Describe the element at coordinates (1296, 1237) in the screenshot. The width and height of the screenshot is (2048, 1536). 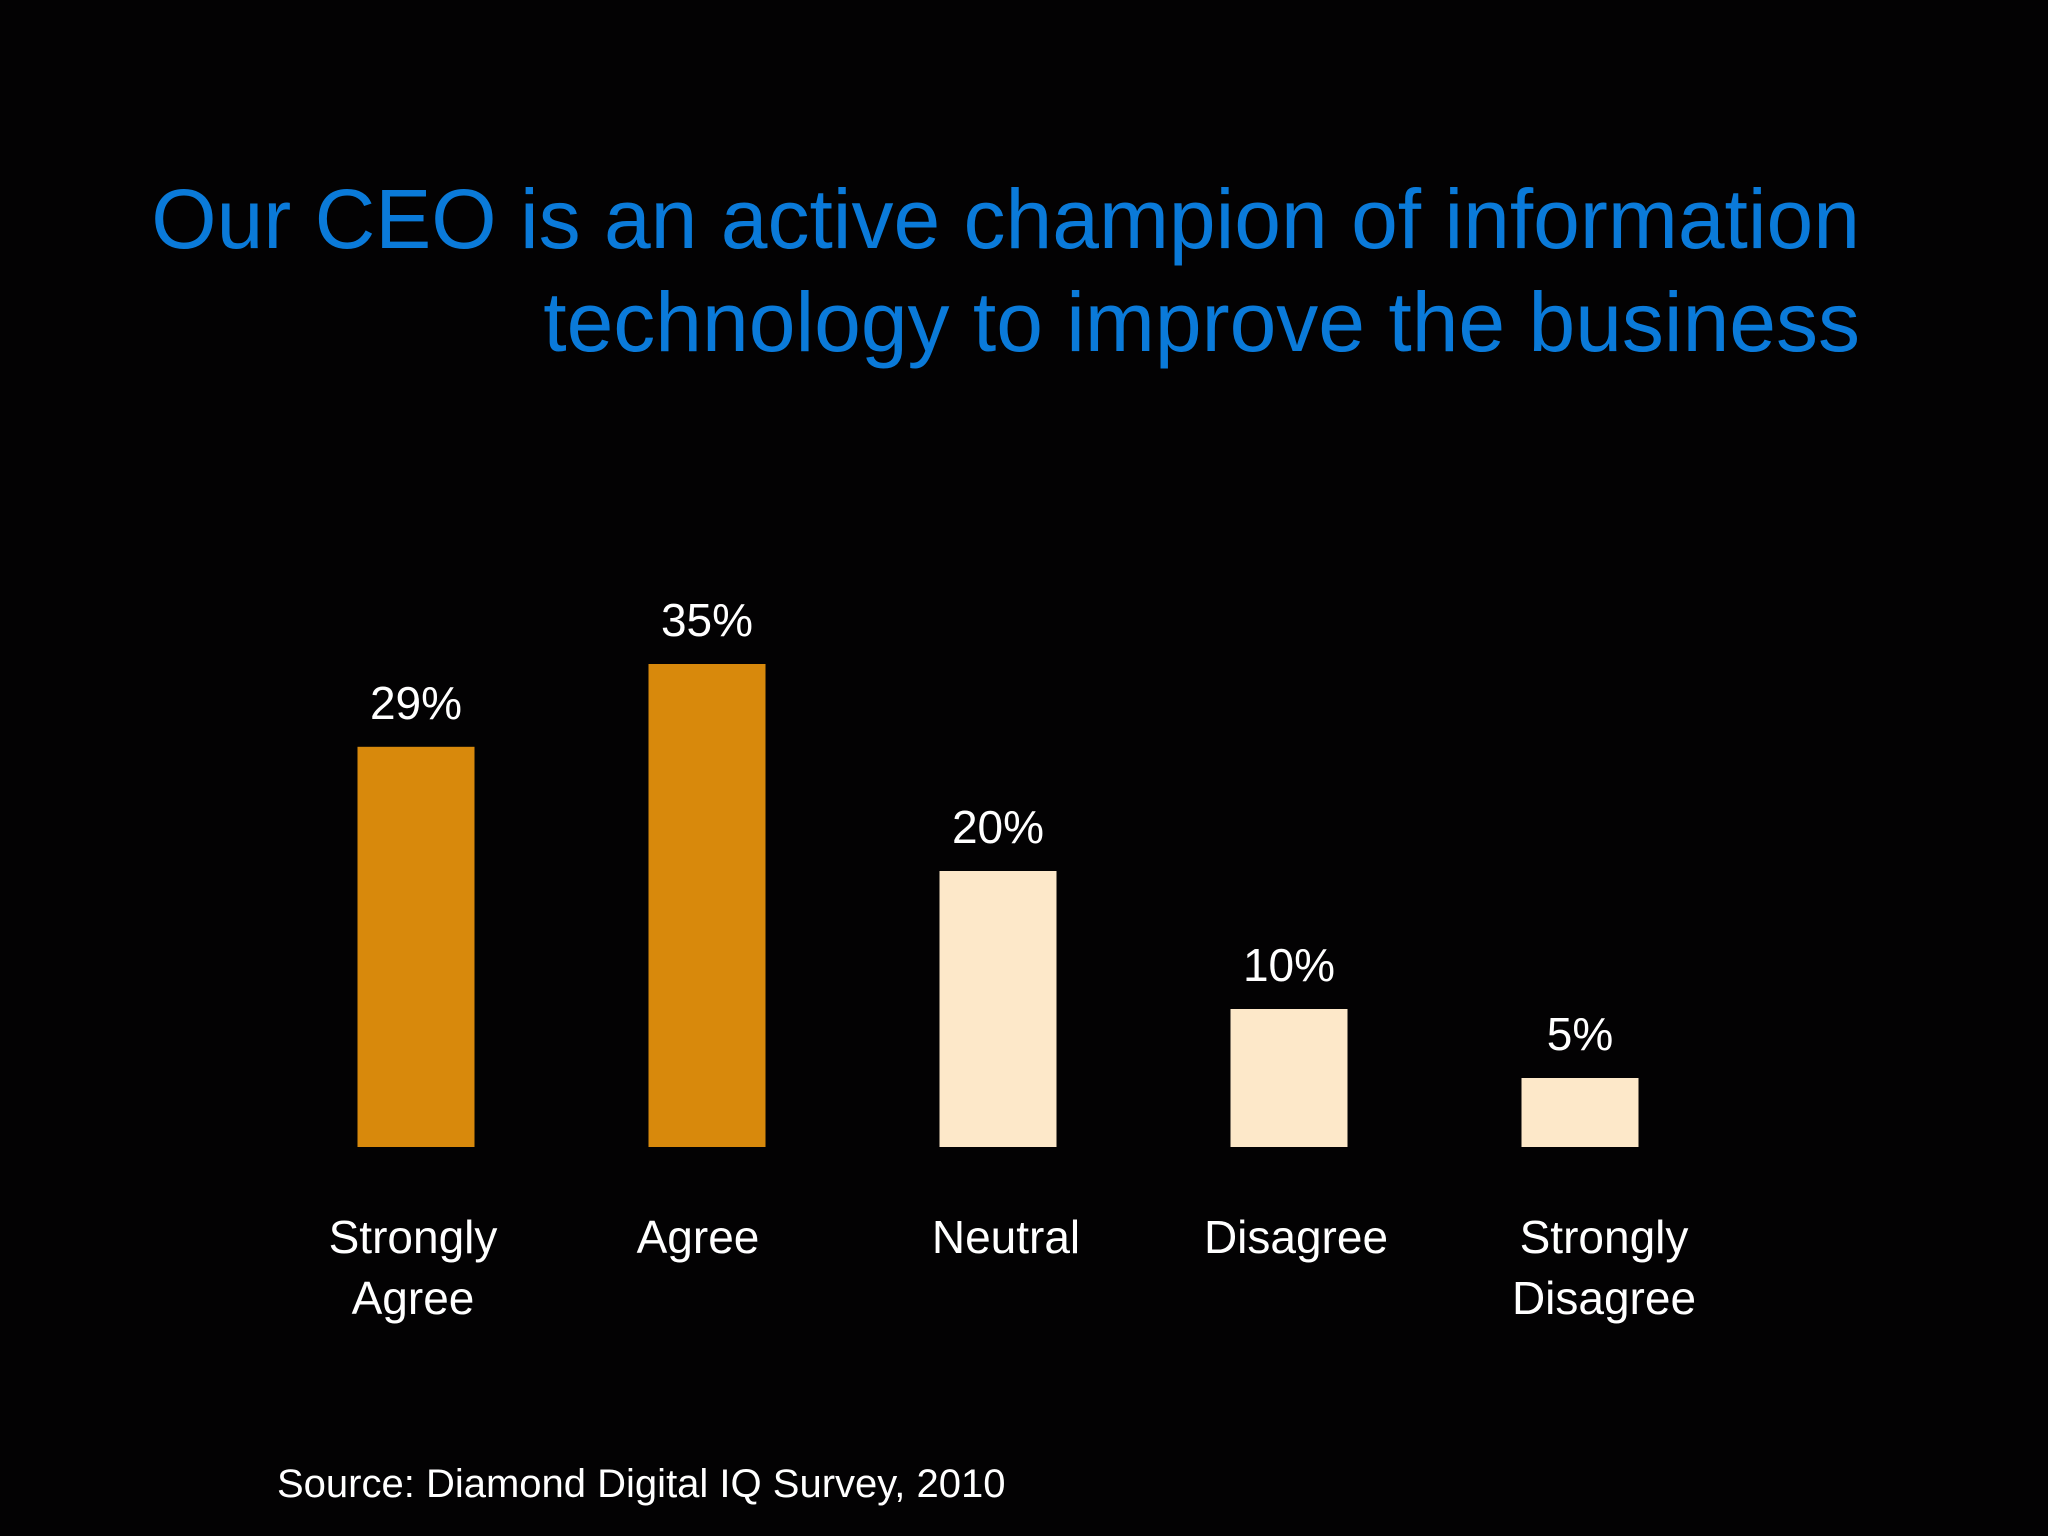
I see `category-label-3: Disagree` at that location.